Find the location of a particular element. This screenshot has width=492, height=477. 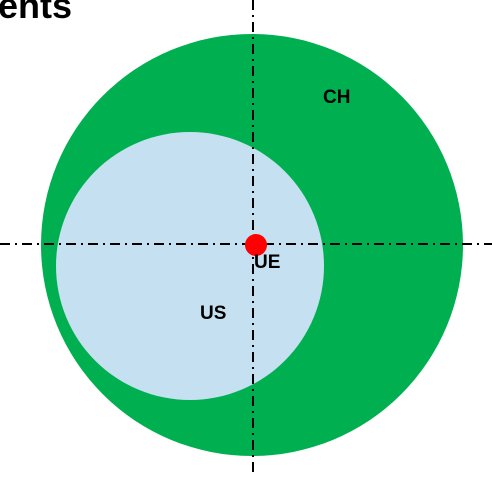

page-title: ents is located at coordinates (36, 13).